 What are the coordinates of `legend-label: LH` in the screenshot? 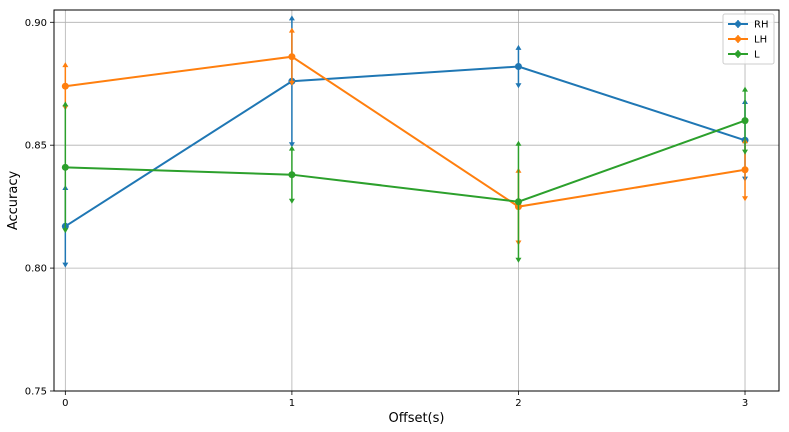 It's located at (760, 40).